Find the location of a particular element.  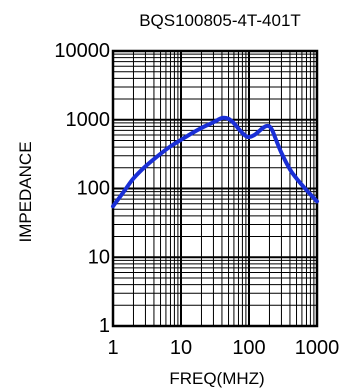

y-tick-labels: 1 10 100 1000 10000 is located at coordinates (82, 188).